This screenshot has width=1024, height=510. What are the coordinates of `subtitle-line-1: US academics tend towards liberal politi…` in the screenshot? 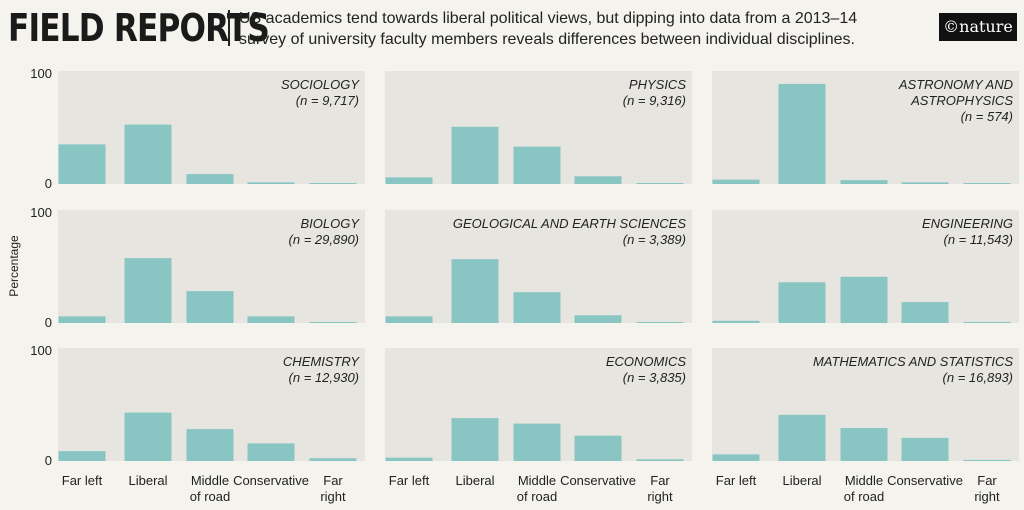 It's located at (548, 18).